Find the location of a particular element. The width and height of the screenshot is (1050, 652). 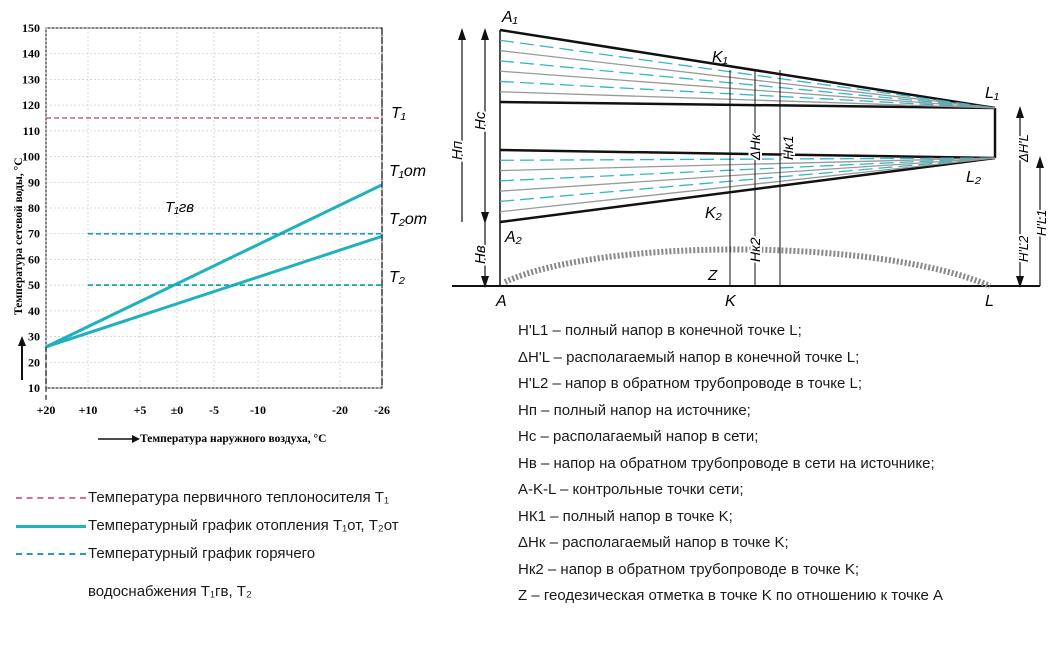

x-tick-label: -5 is located at coordinates (214, 410).